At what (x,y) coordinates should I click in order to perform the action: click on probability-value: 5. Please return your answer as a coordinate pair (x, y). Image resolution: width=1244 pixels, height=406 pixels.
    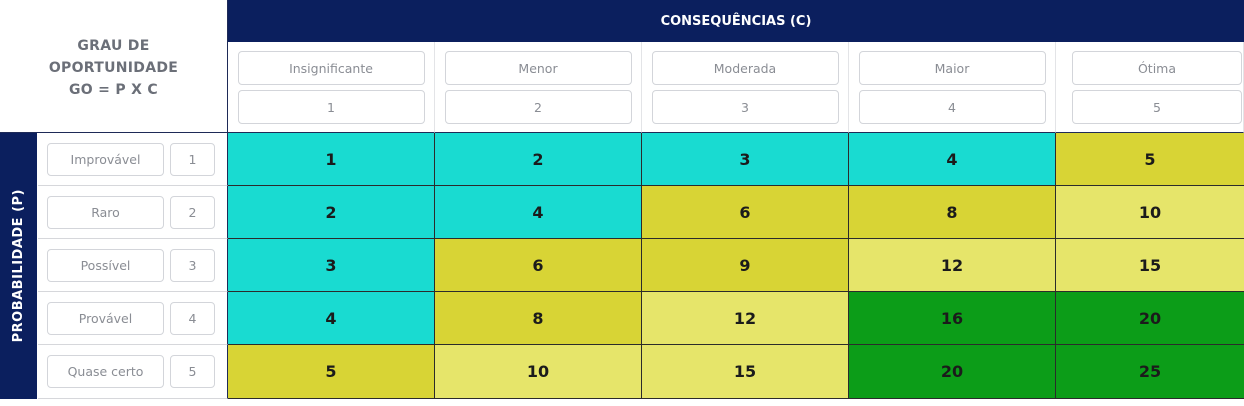
    Looking at the image, I should click on (192, 371).